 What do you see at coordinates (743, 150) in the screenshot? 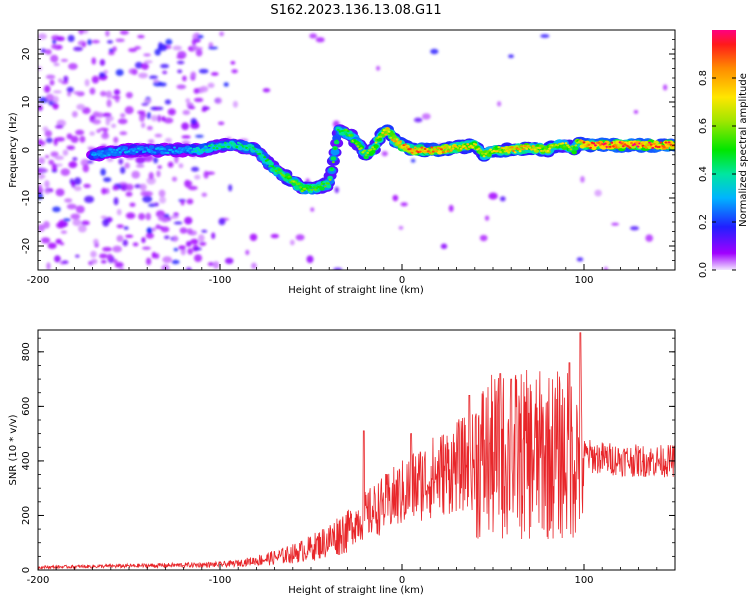
I see `colorbar-label: Normalized spectral amplitude` at bounding box center [743, 150].